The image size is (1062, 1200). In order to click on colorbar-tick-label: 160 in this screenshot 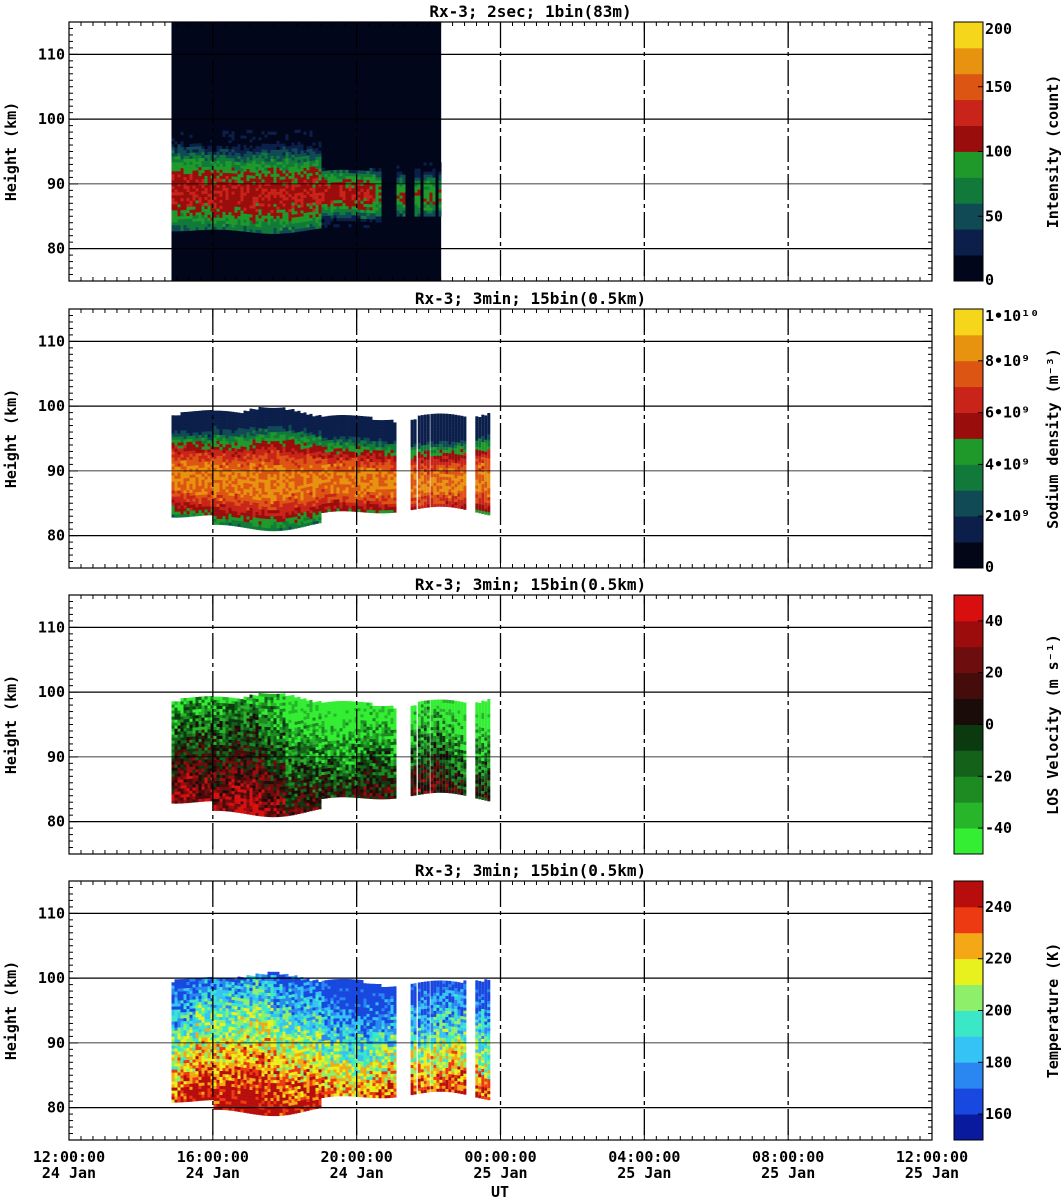, I will do `click(998, 1114)`.